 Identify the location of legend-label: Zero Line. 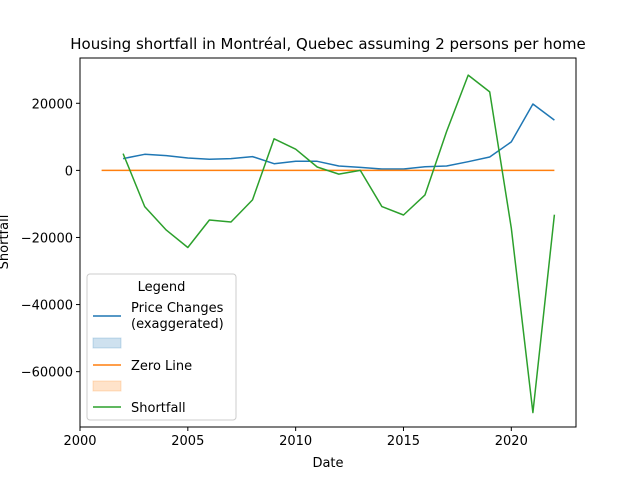
(161, 366).